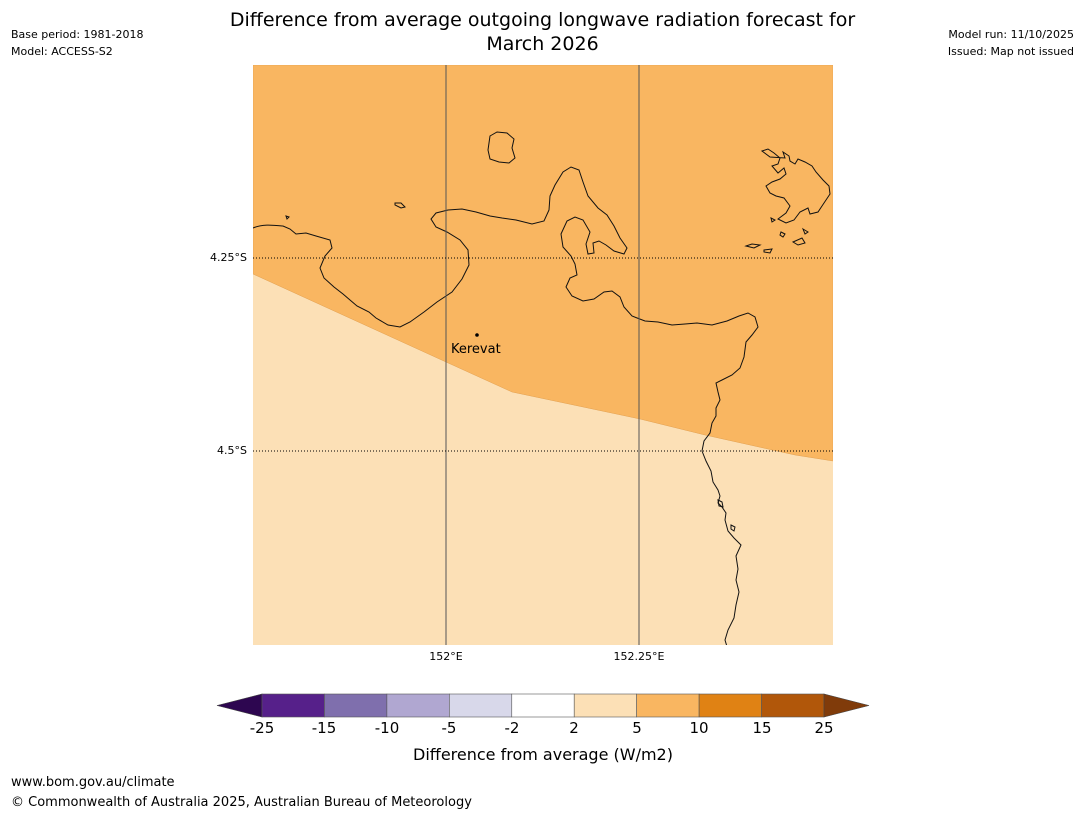  What do you see at coordinates (77, 43) in the screenshot?
I see `meta-left: Base period: 1981-2018 Model: ACCESS-S2` at bounding box center [77, 43].